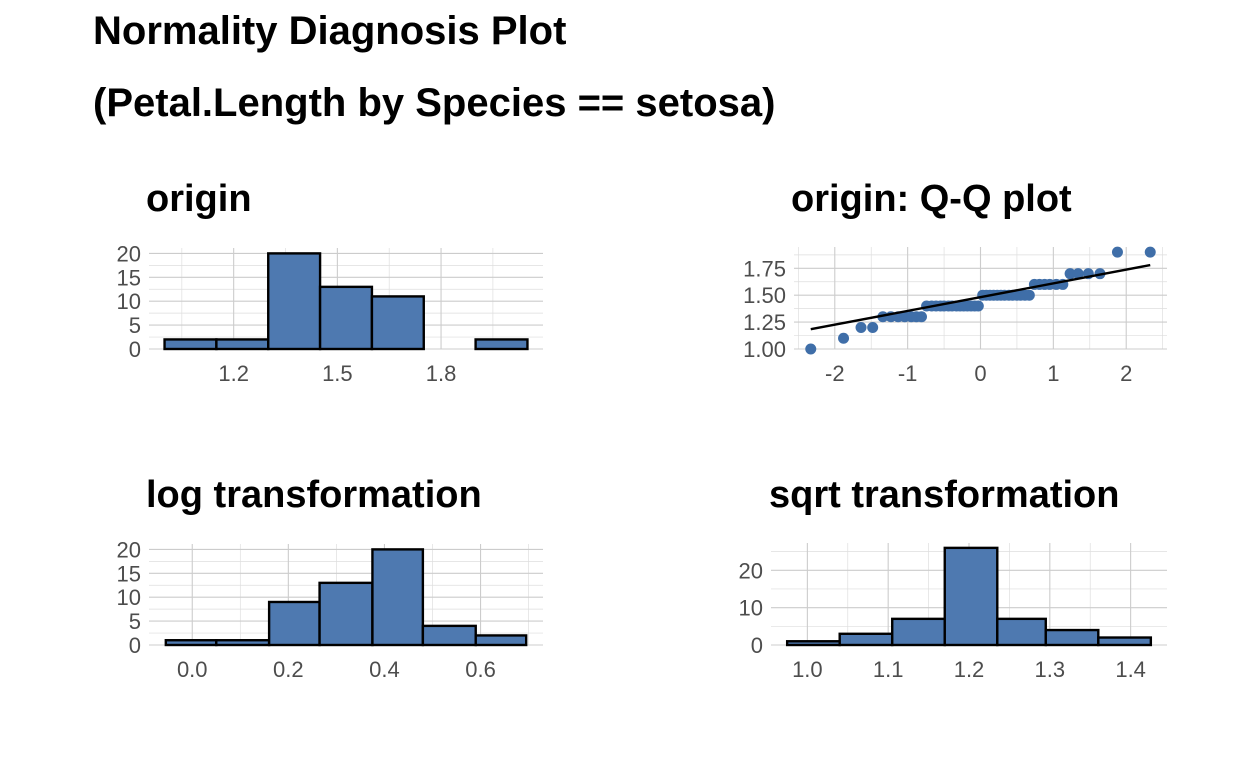 The width and height of the screenshot is (1248, 768). Describe the element at coordinates (888, 669) in the screenshot. I see `x-tick-label: 1.1` at that location.